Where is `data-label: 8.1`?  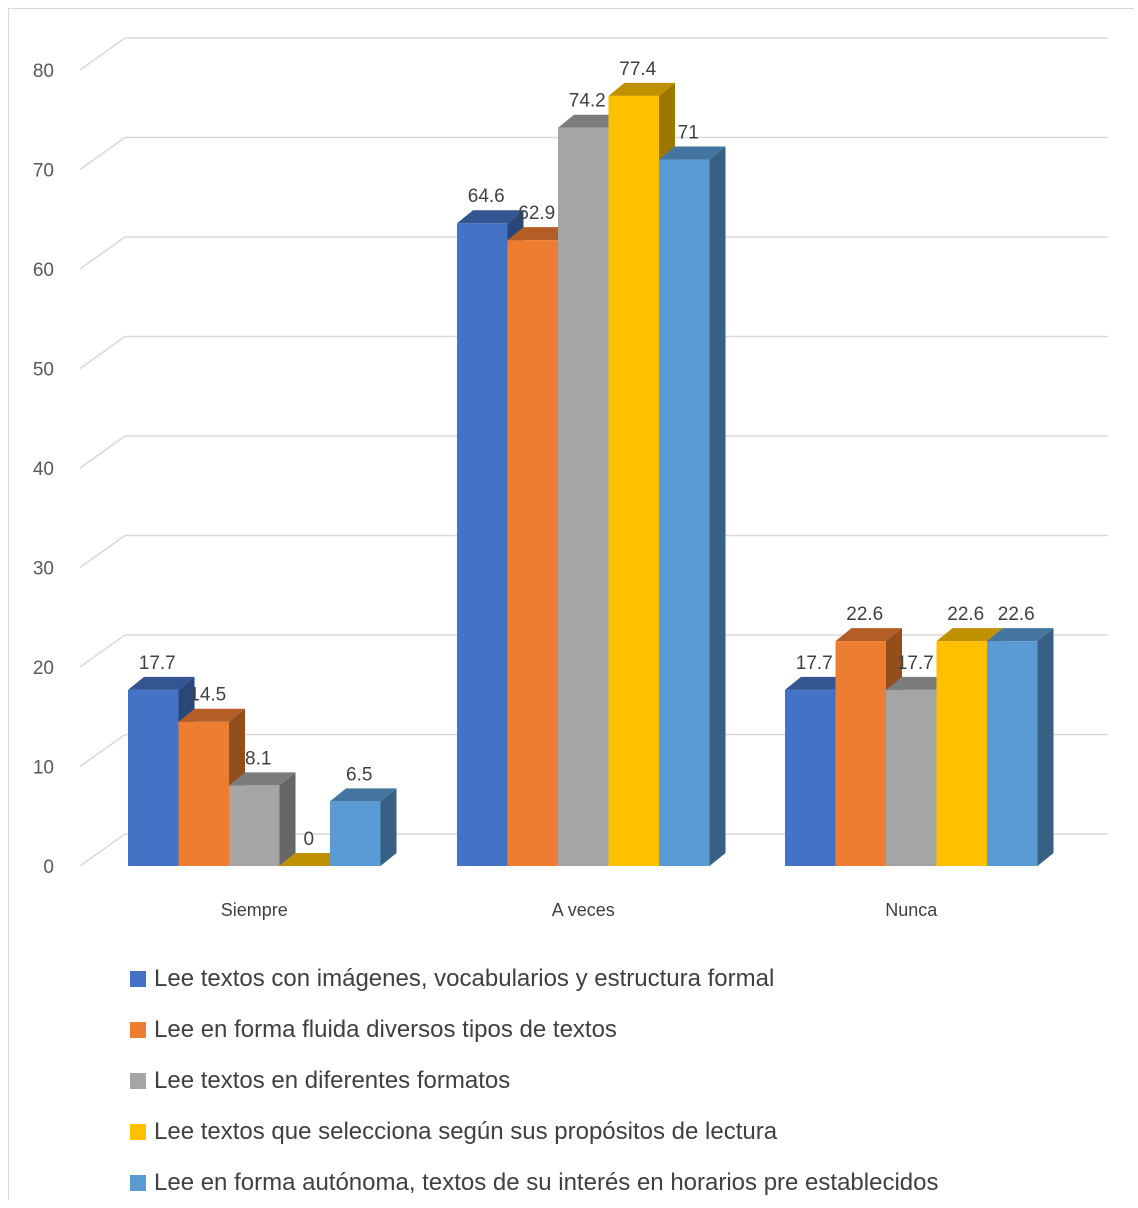
data-label: 8.1 is located at coordinates (258, 758).